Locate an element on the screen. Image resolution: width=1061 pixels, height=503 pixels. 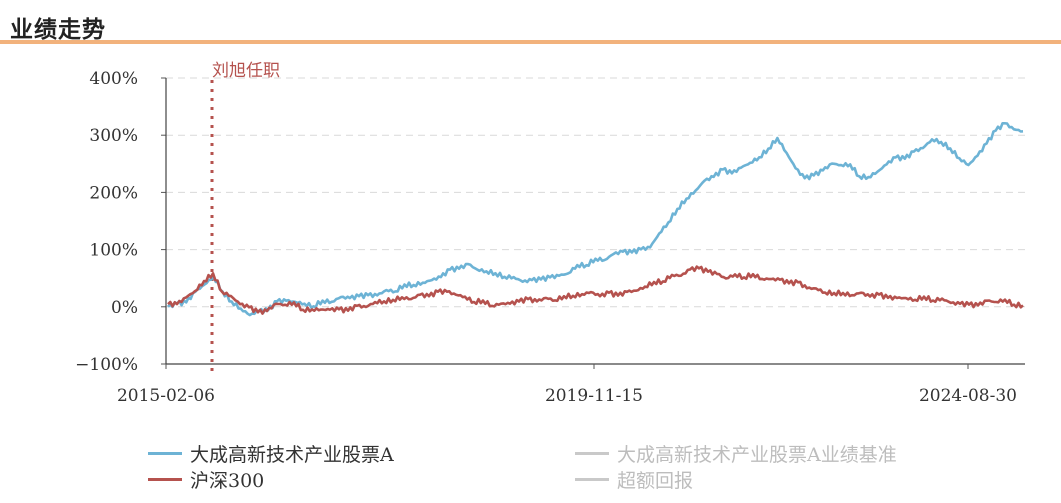
legend-swatch-excess is located at coordinates (592, 479).